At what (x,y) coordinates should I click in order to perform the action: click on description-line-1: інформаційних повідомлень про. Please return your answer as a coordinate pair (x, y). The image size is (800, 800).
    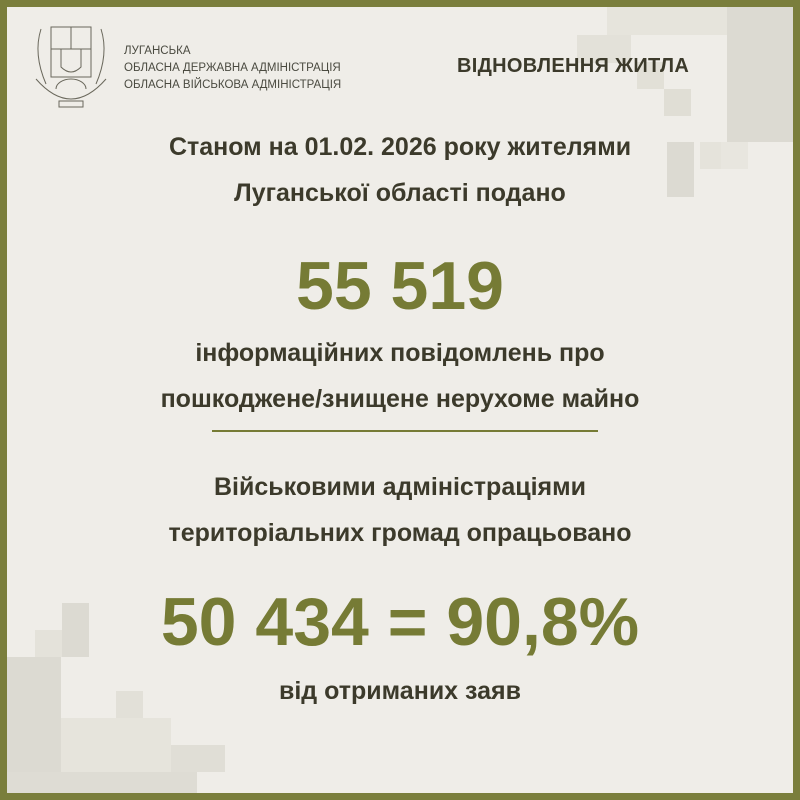
    Looking at the image, I should click on (400, 353).